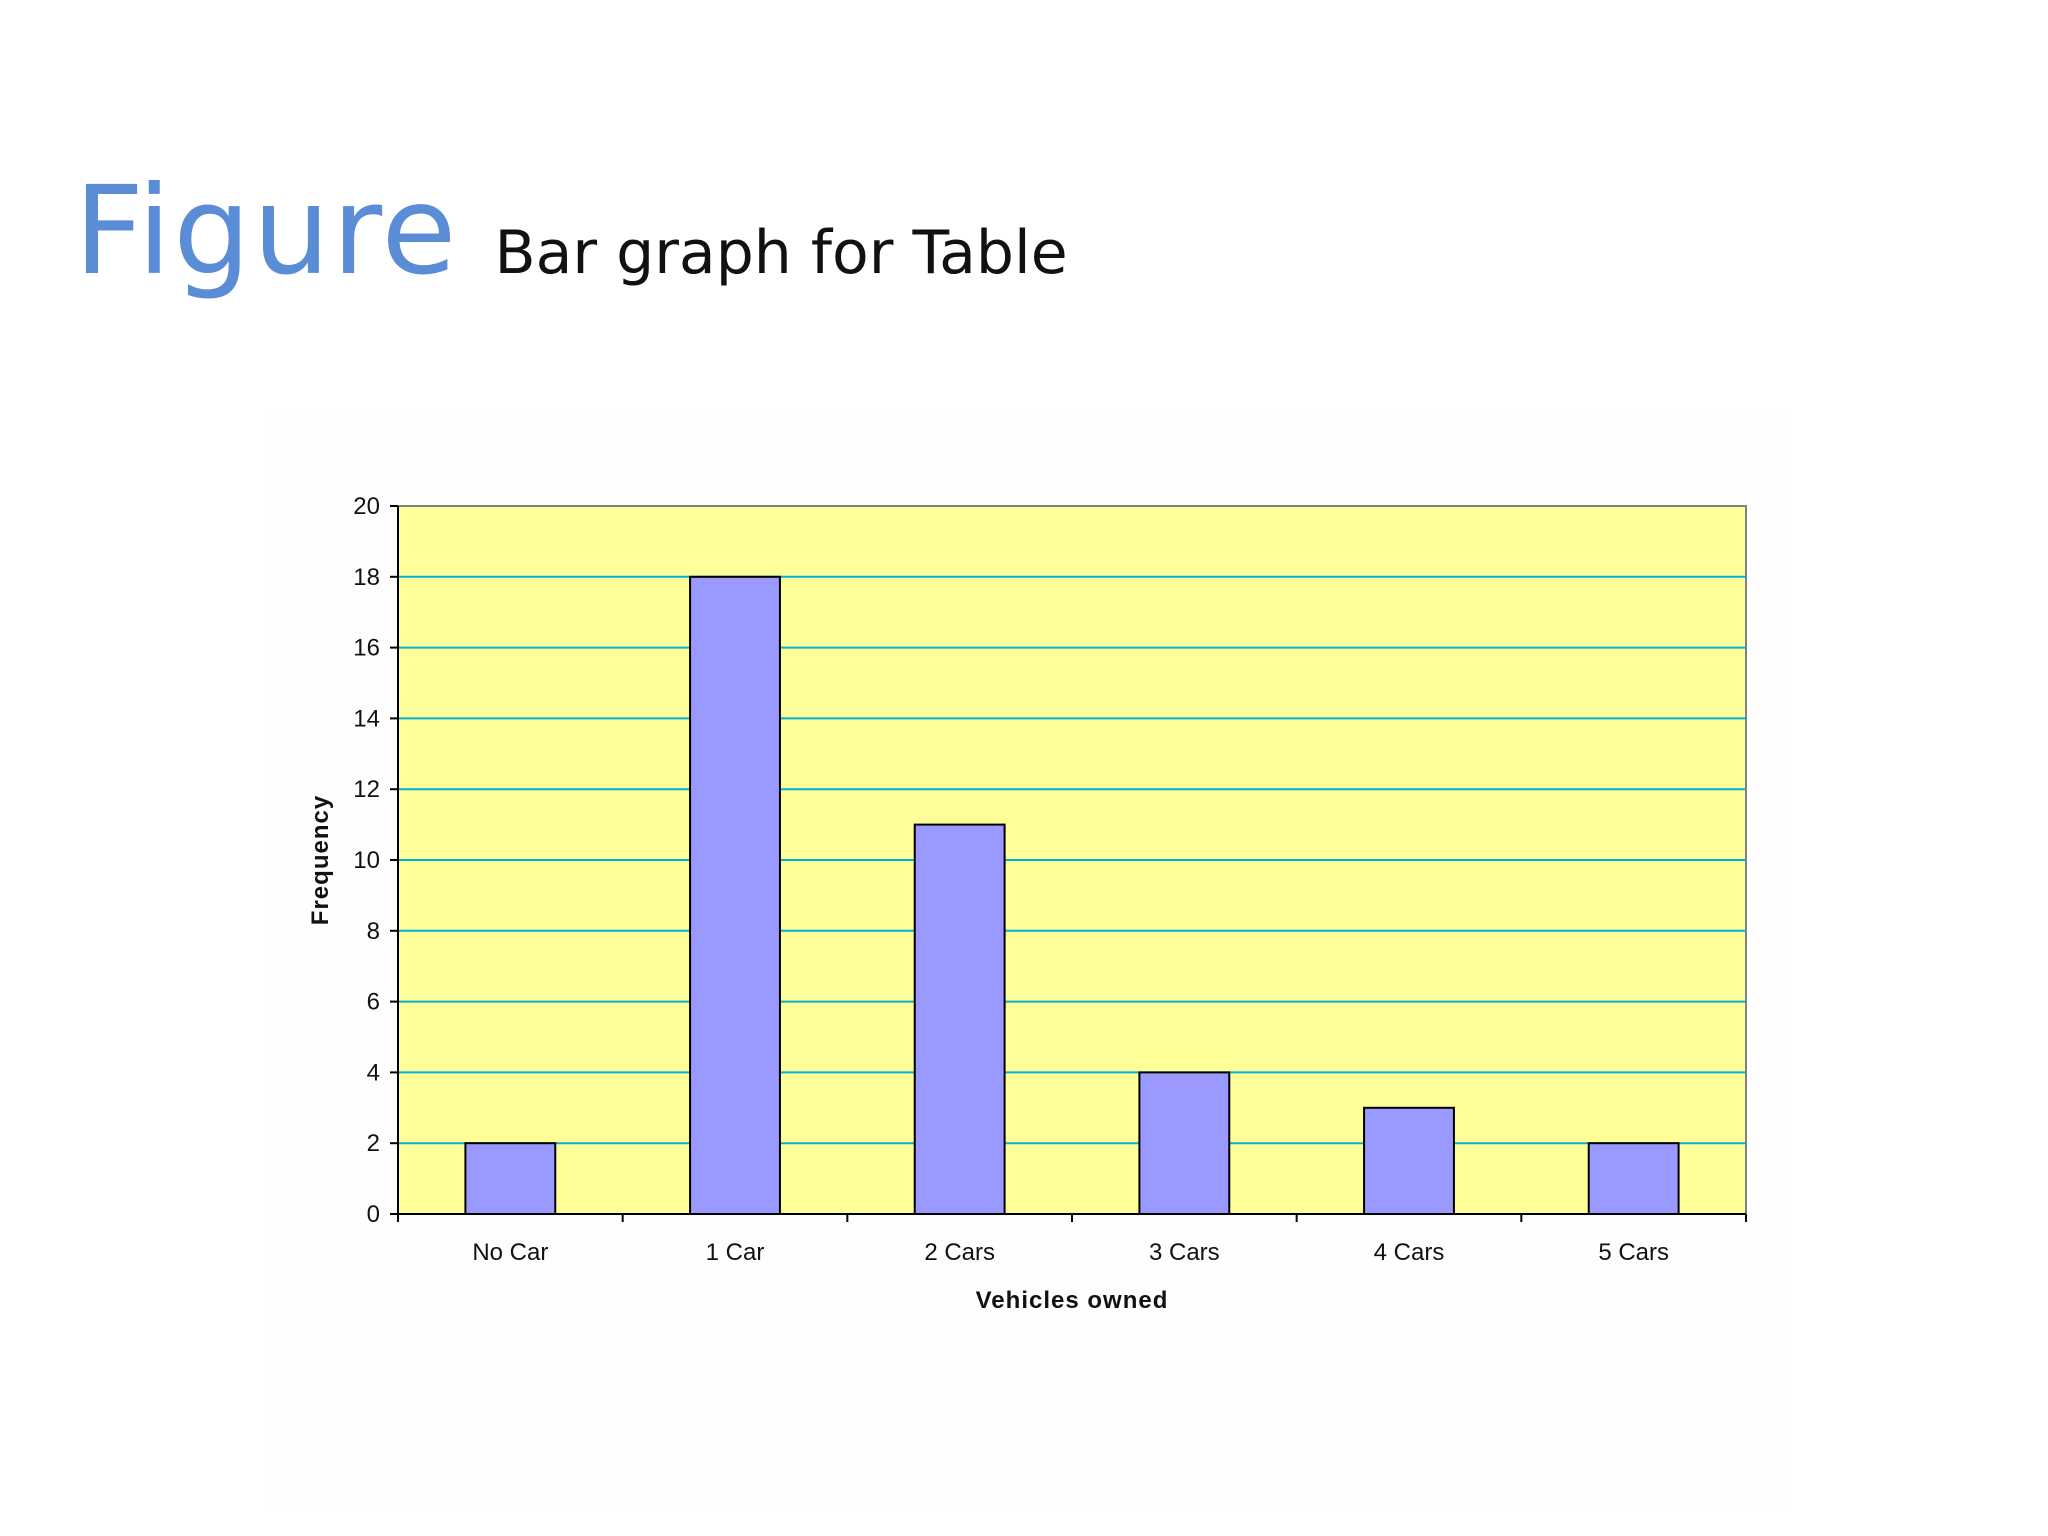 The width and height of the screenshot is (2048, 1536). I want to click on x-tick-labels: No Car 1 Car 2 Cars 3 Cars 4 Cars 5 Cars, so click(1070, 1252).